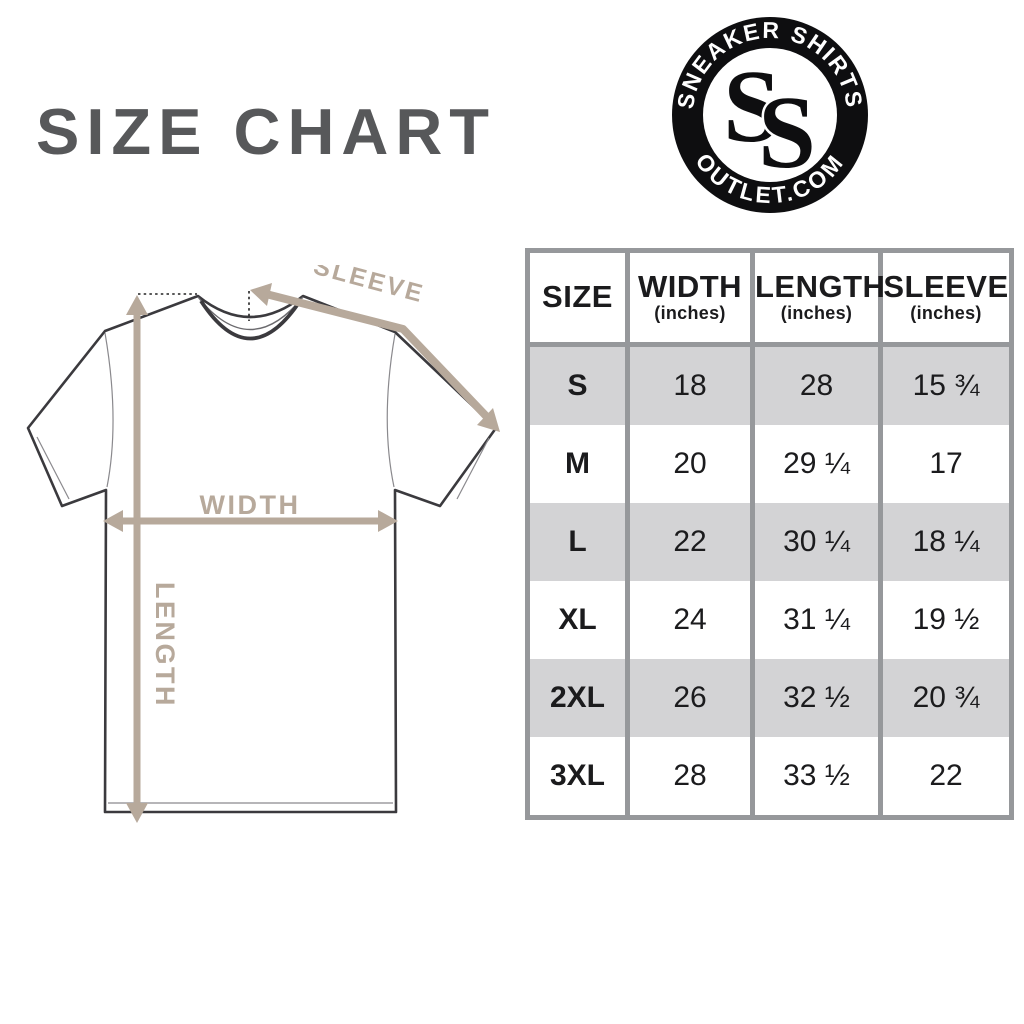 The height and width of the screenshot is (1024, 1024). I want to click on table-row-2xl: 2XL 26 32 ½ 20 ¾, so click(769, 698).